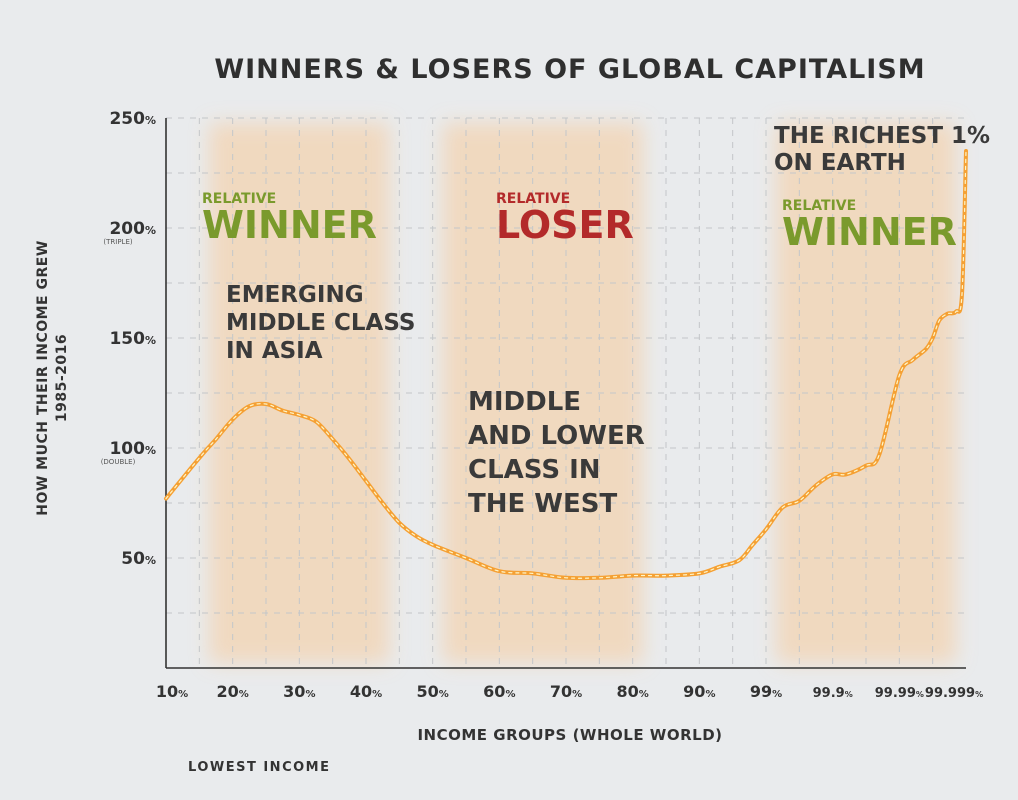 The height and width of the screenshot is (800, 1018). I want to click on x-tick-label: 99.99%, so click(899, 693).